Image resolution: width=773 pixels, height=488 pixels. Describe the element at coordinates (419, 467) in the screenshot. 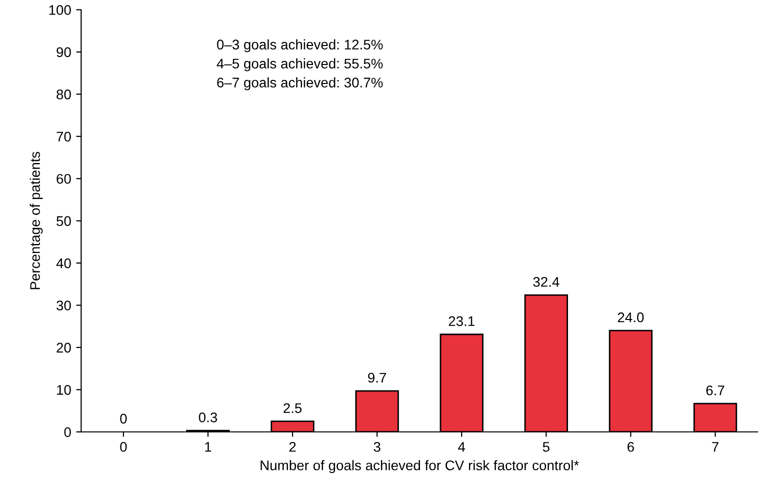

I see `x-axis-title: Number of goals achieved for CV risk factor control*` at that location.